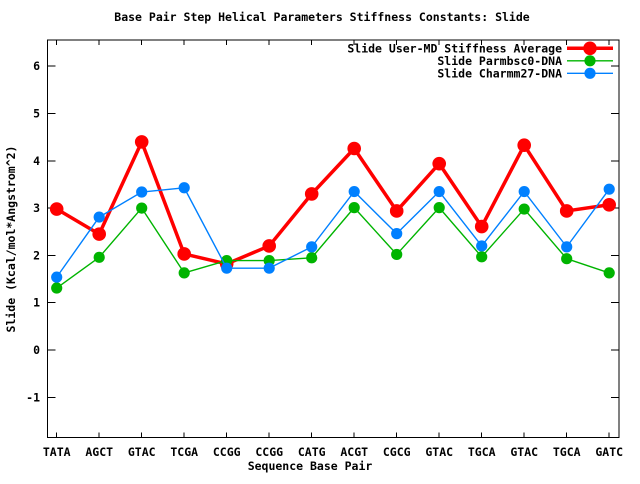 This screenshot has width=640, height=484. What do you see at coordinates (184, 452) in the screenshot?
I see `x-tick-label: TCGA` at bounding box center [184, 452].